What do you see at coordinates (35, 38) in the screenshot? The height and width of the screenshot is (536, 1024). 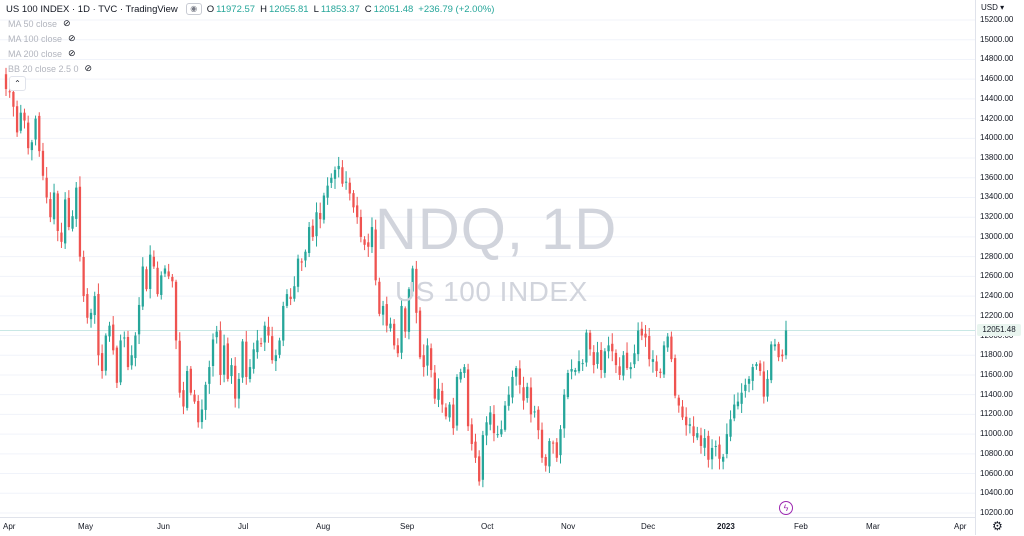 I see `indicator-label: MA 100 close` at bounding box center [35, 38].